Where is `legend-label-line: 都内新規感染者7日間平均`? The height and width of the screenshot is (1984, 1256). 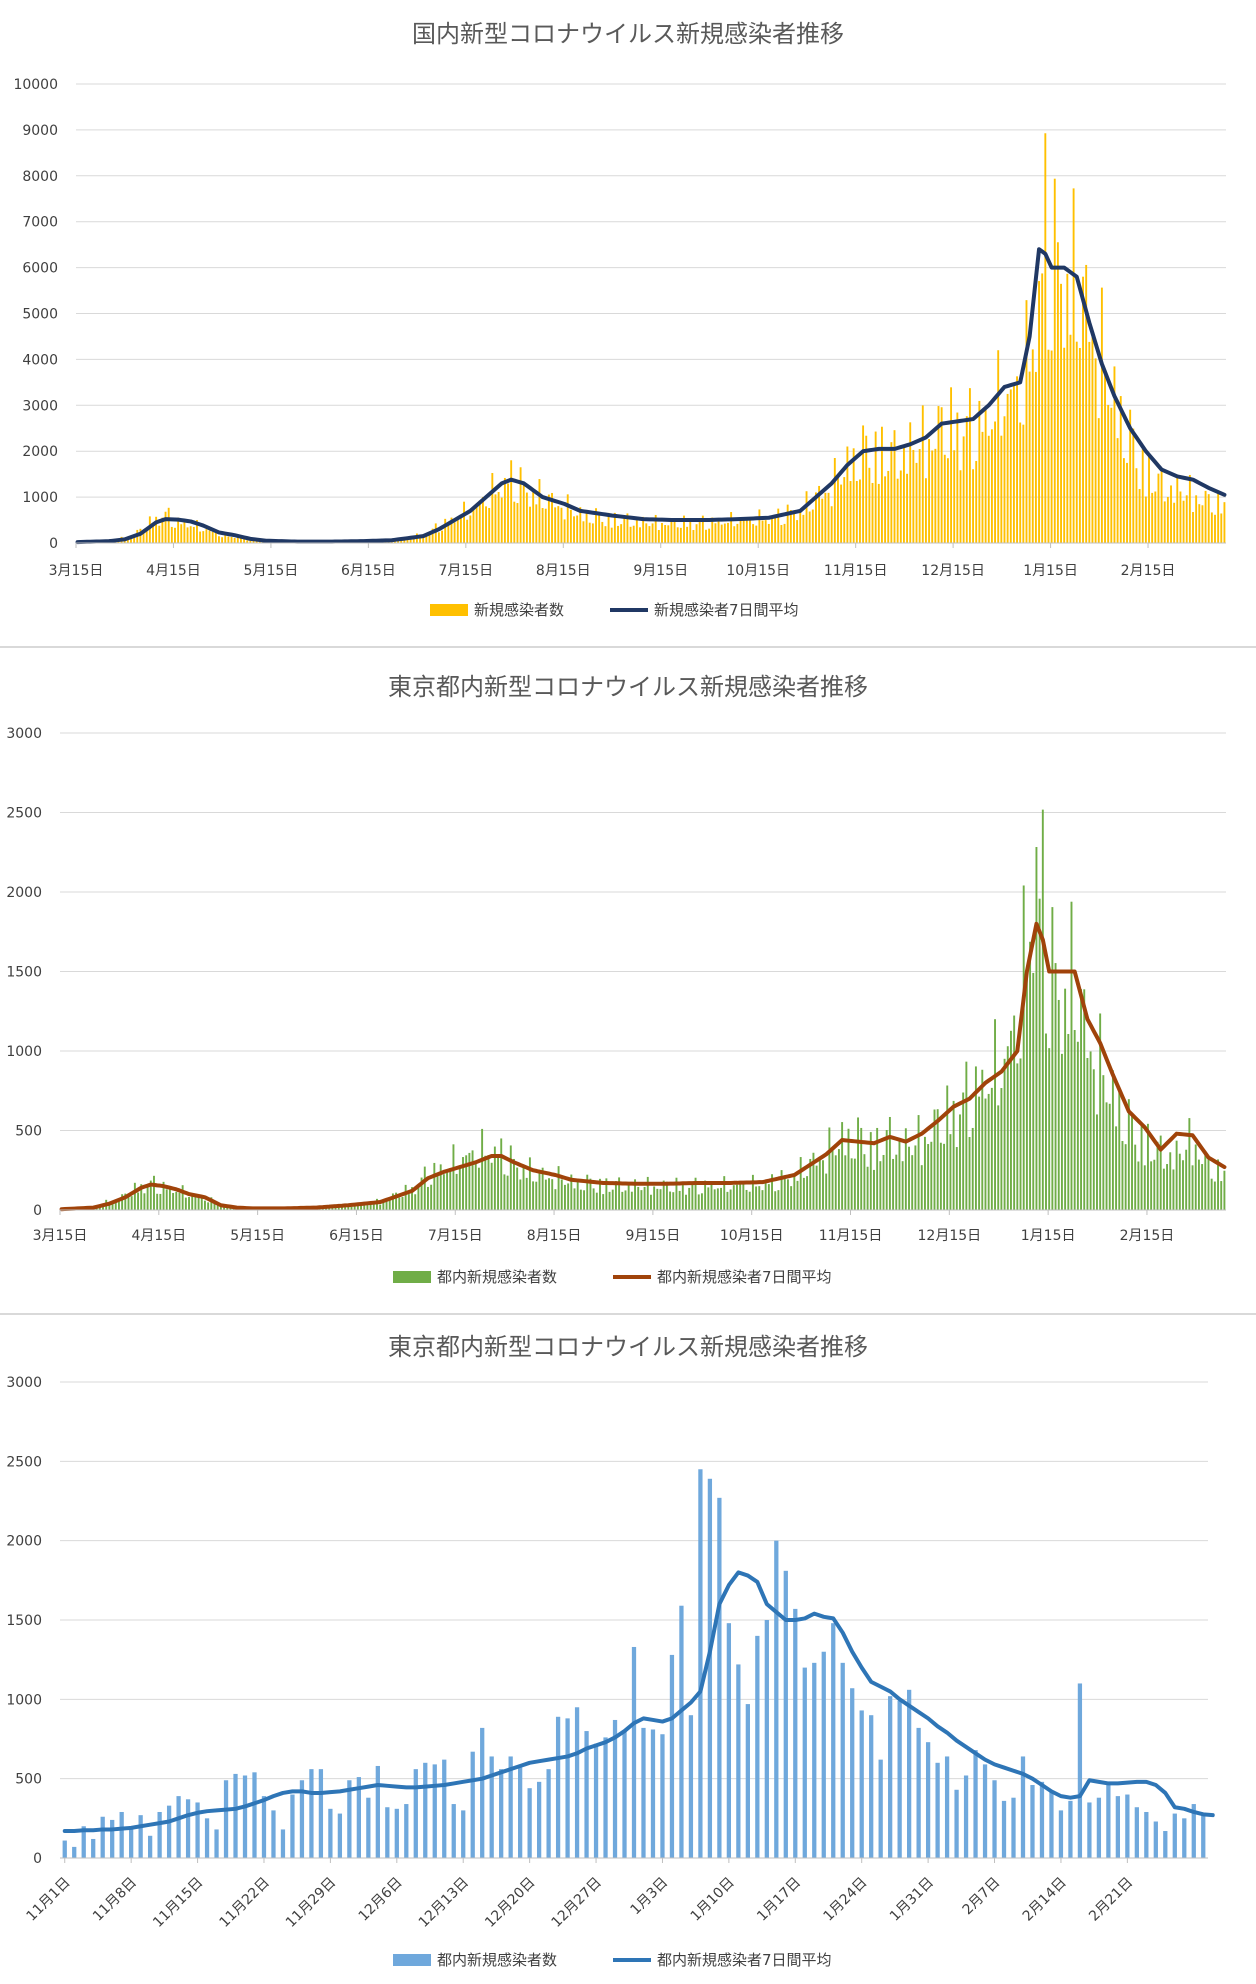 legend-label-line: 都内新規感染者7日間平均 is located at coordinates (744, 1277).